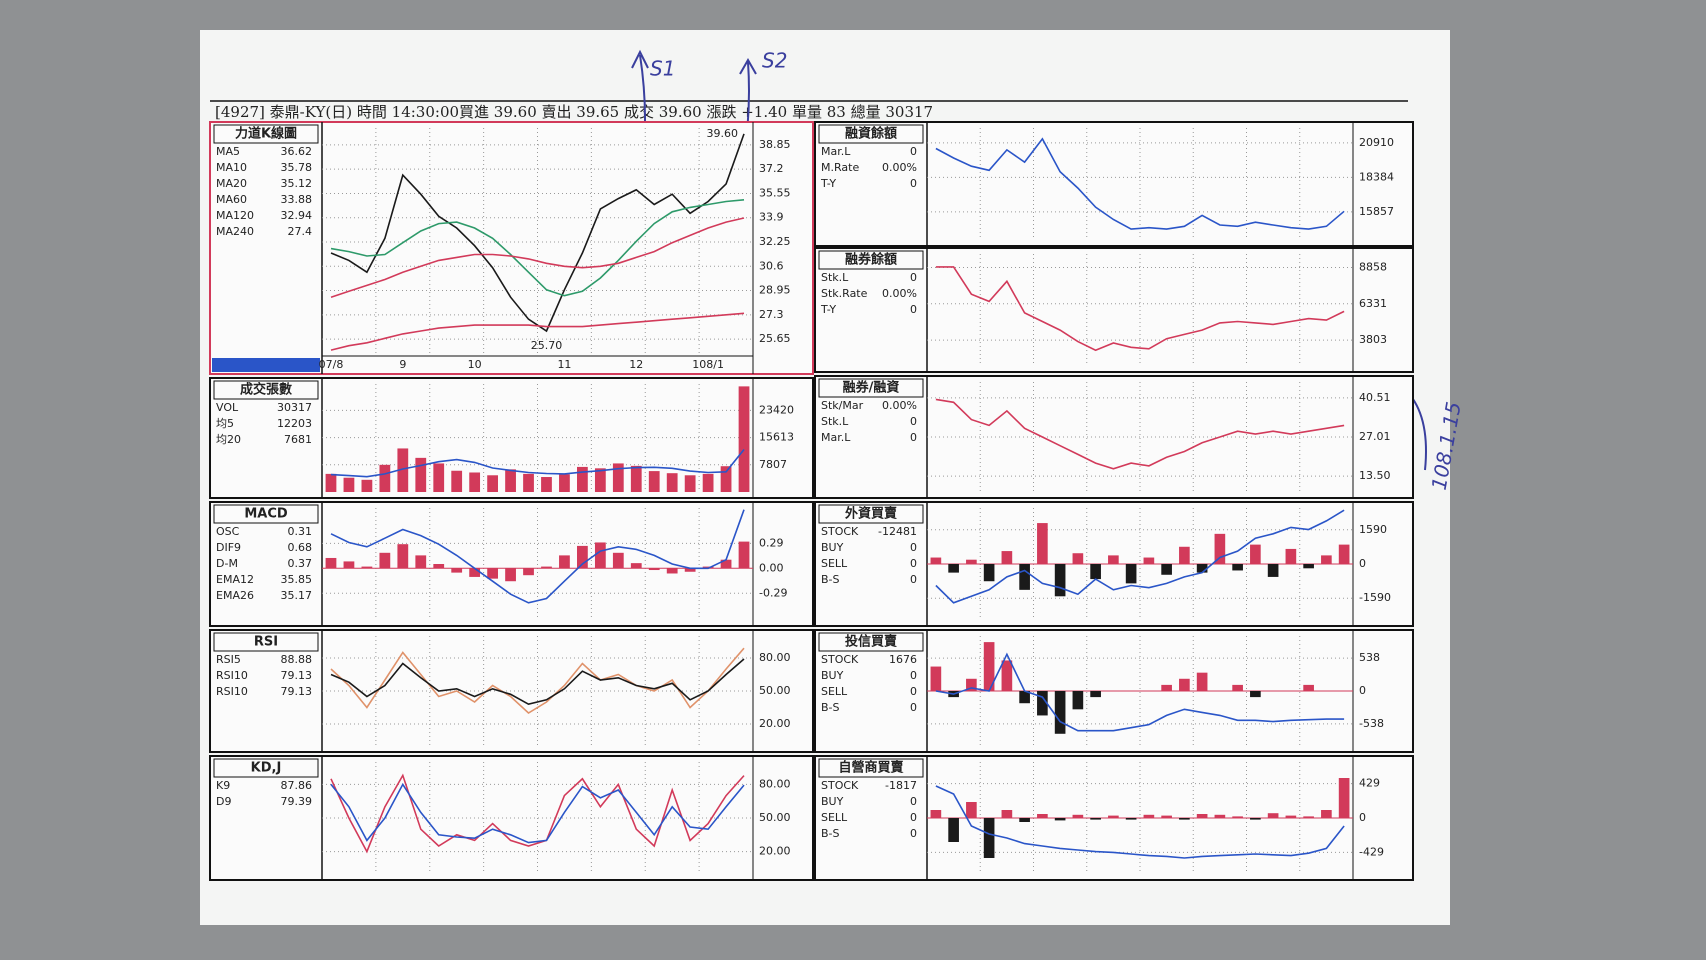 Image resolution: width=1706 pixels, height=960 pixels. Describe the element at coordinates (832, 675) in the screenshot. I see `legend-name: BUY` at that location.